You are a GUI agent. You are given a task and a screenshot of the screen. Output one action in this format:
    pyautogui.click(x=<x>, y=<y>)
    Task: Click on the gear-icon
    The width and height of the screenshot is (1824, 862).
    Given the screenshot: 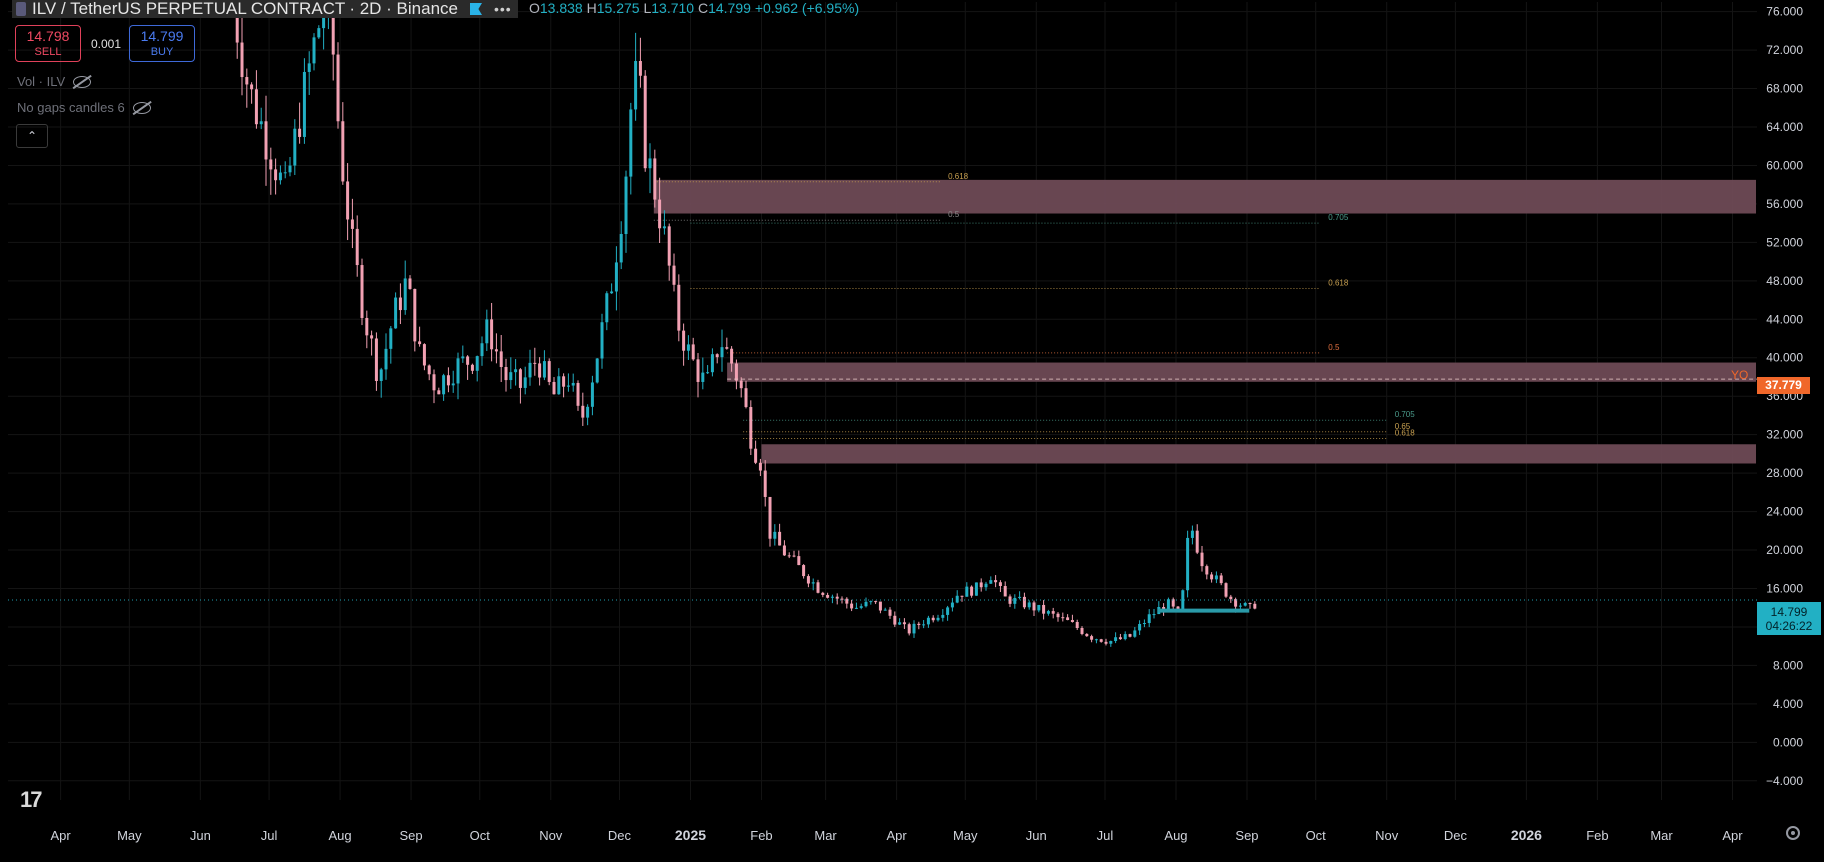 What is the action you would take?
    pyautogui.click(x=1793, y=833)
    